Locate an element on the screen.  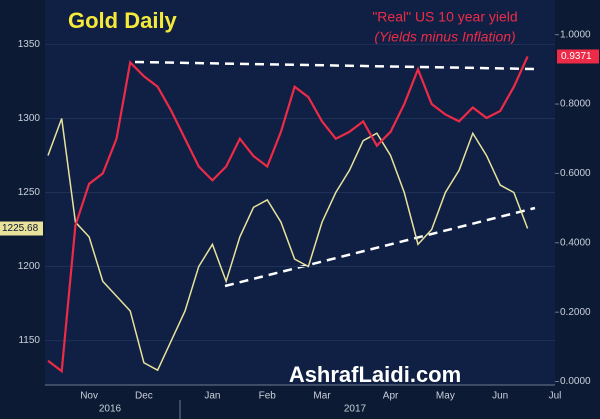
year-label: 2017 is located at coordinates (355, 409).